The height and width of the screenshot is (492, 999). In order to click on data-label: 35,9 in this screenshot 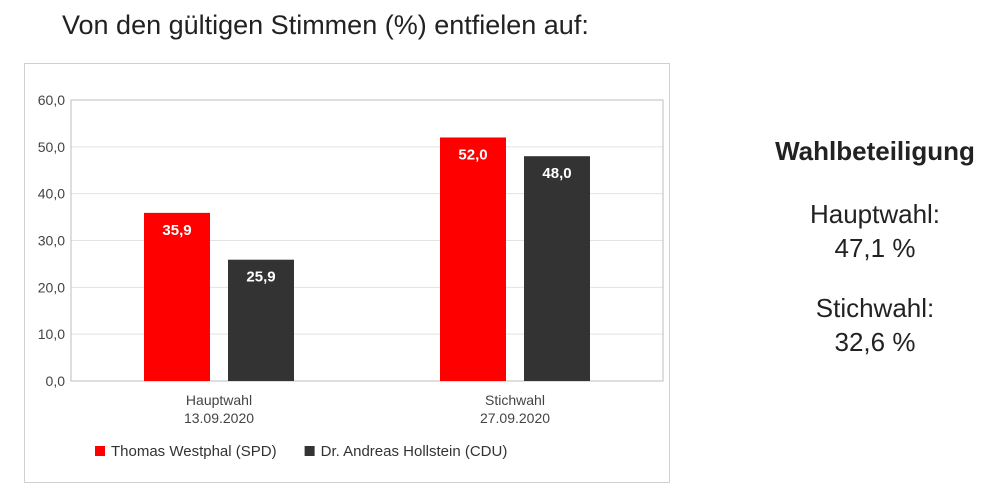, I will do `click(176, 230)`.